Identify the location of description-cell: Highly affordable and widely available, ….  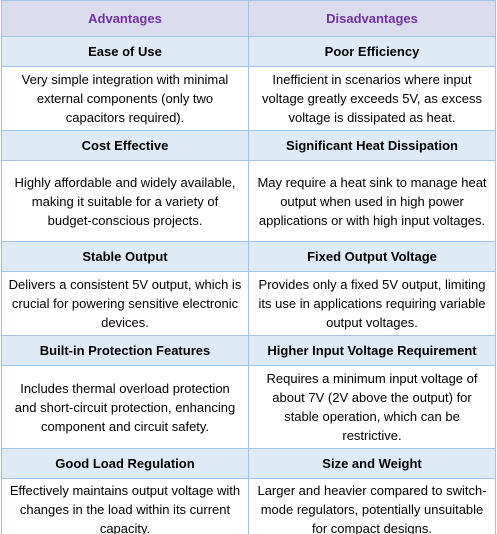
(125, 201).